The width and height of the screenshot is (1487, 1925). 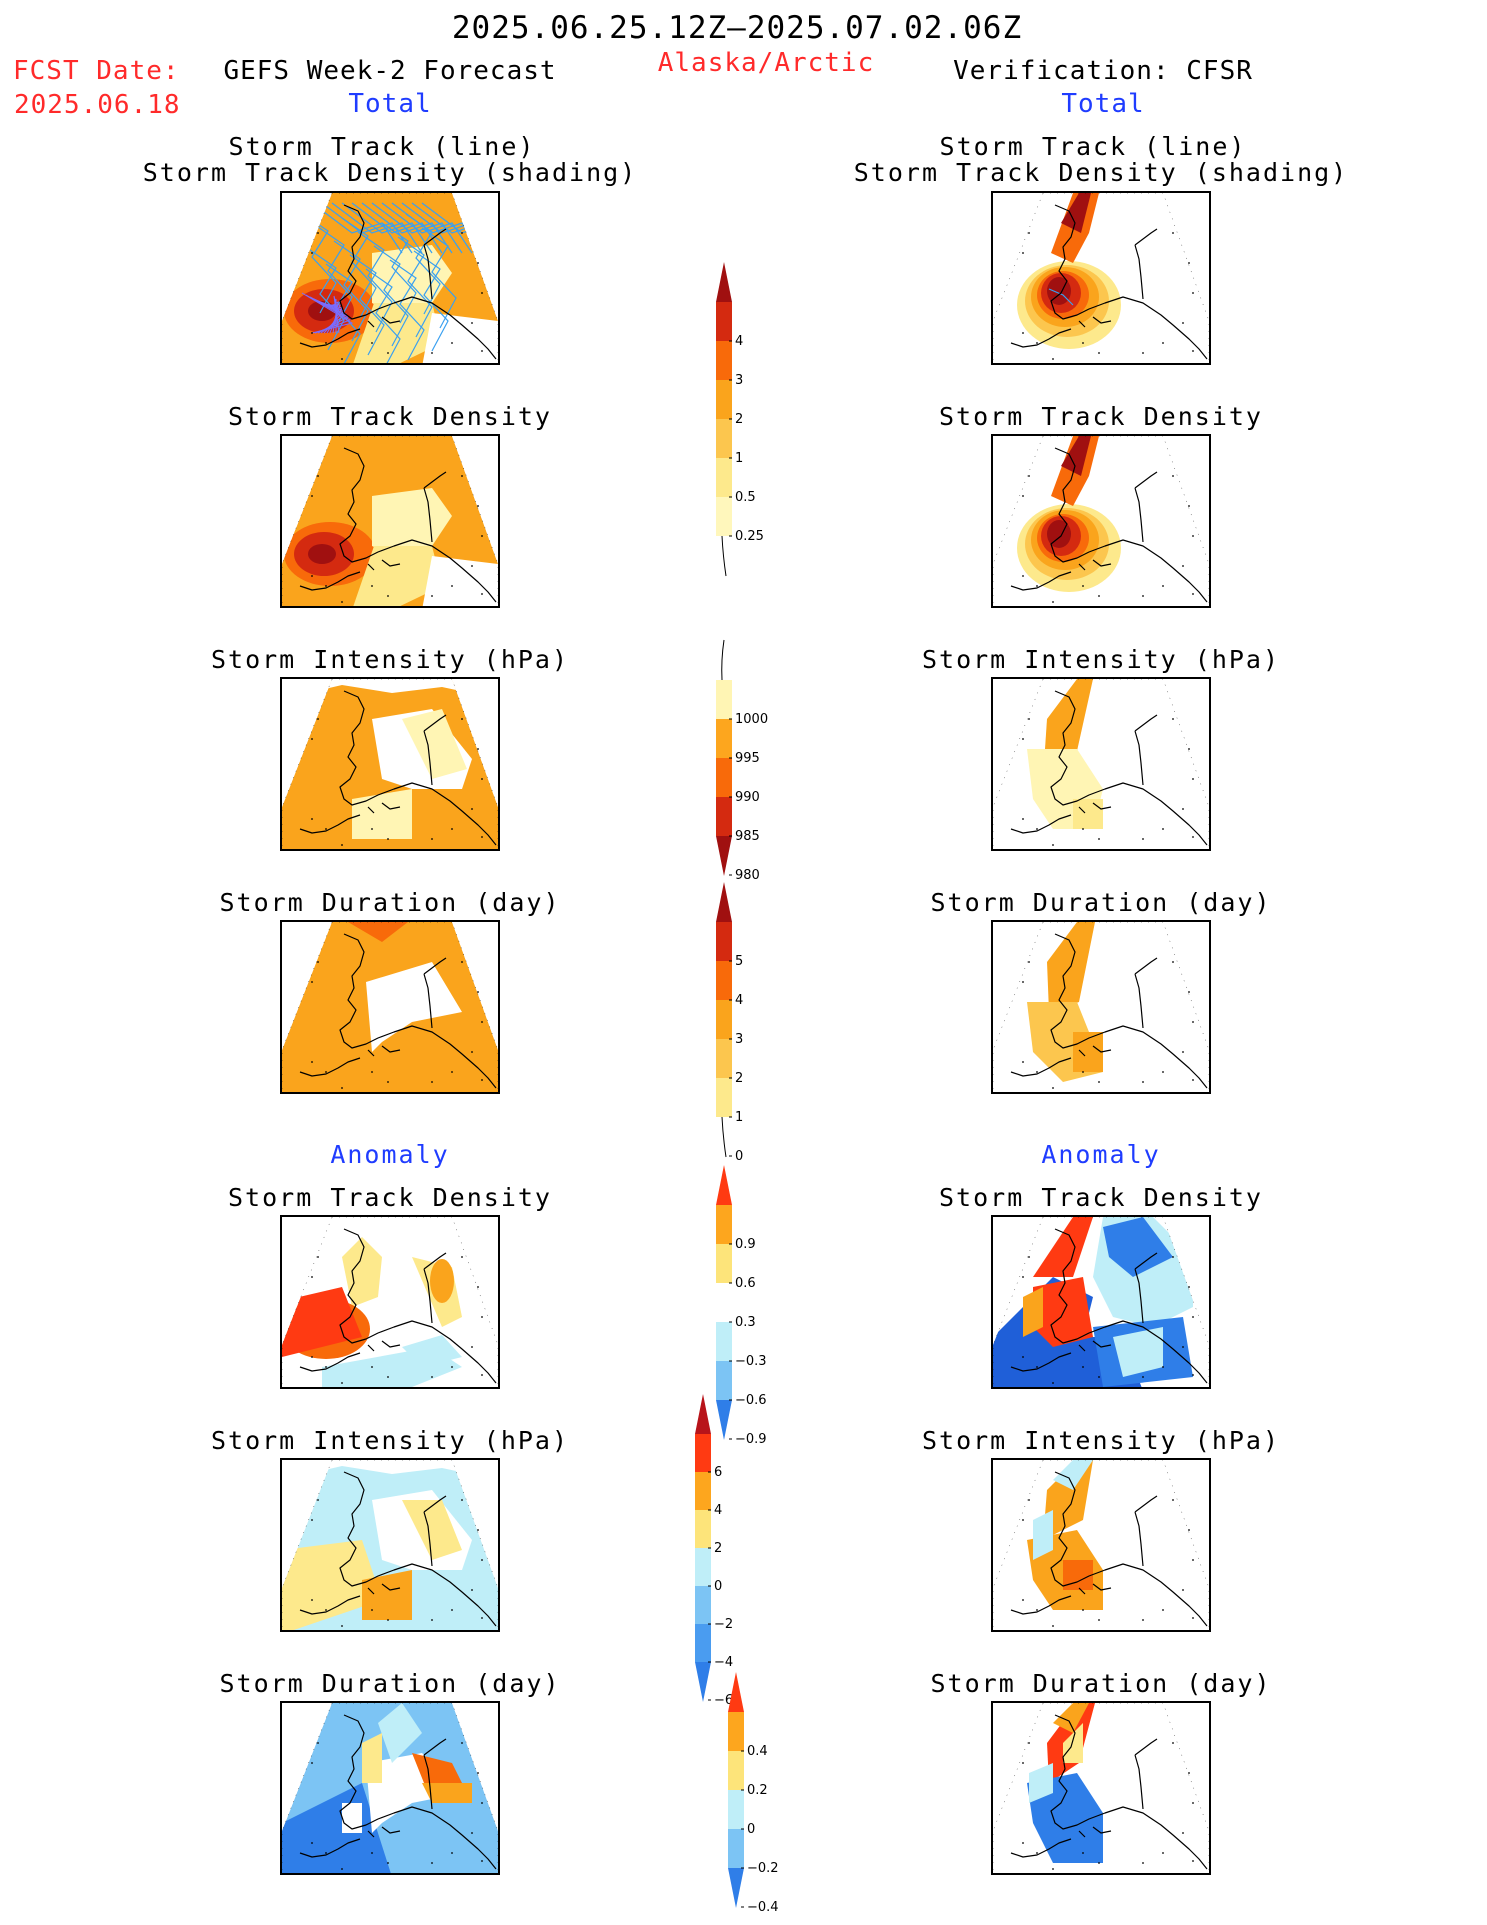 What do you see at coordinates (390, 521) in the screenshot?
I see `map-density-forecast` at bounding box center [390, 521].